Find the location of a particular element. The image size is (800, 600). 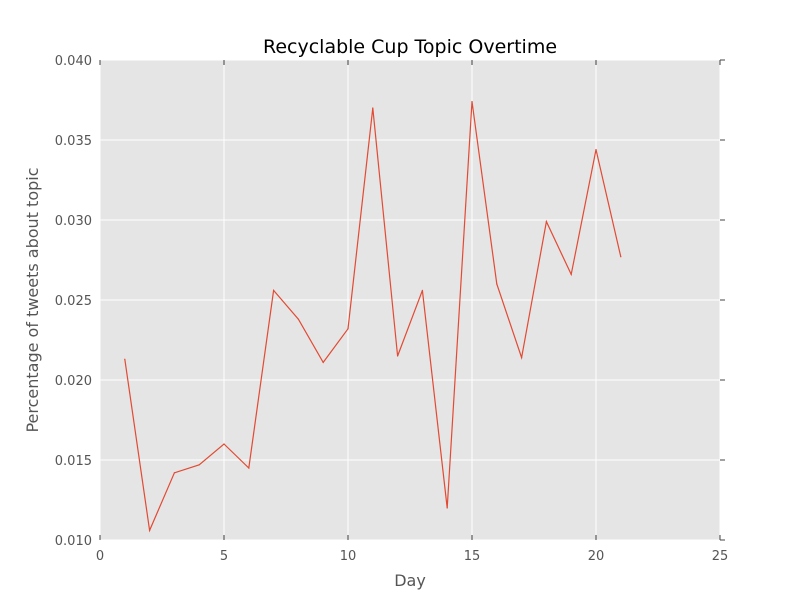

x-tick-label: 0 is located at coordinates (100, 556).